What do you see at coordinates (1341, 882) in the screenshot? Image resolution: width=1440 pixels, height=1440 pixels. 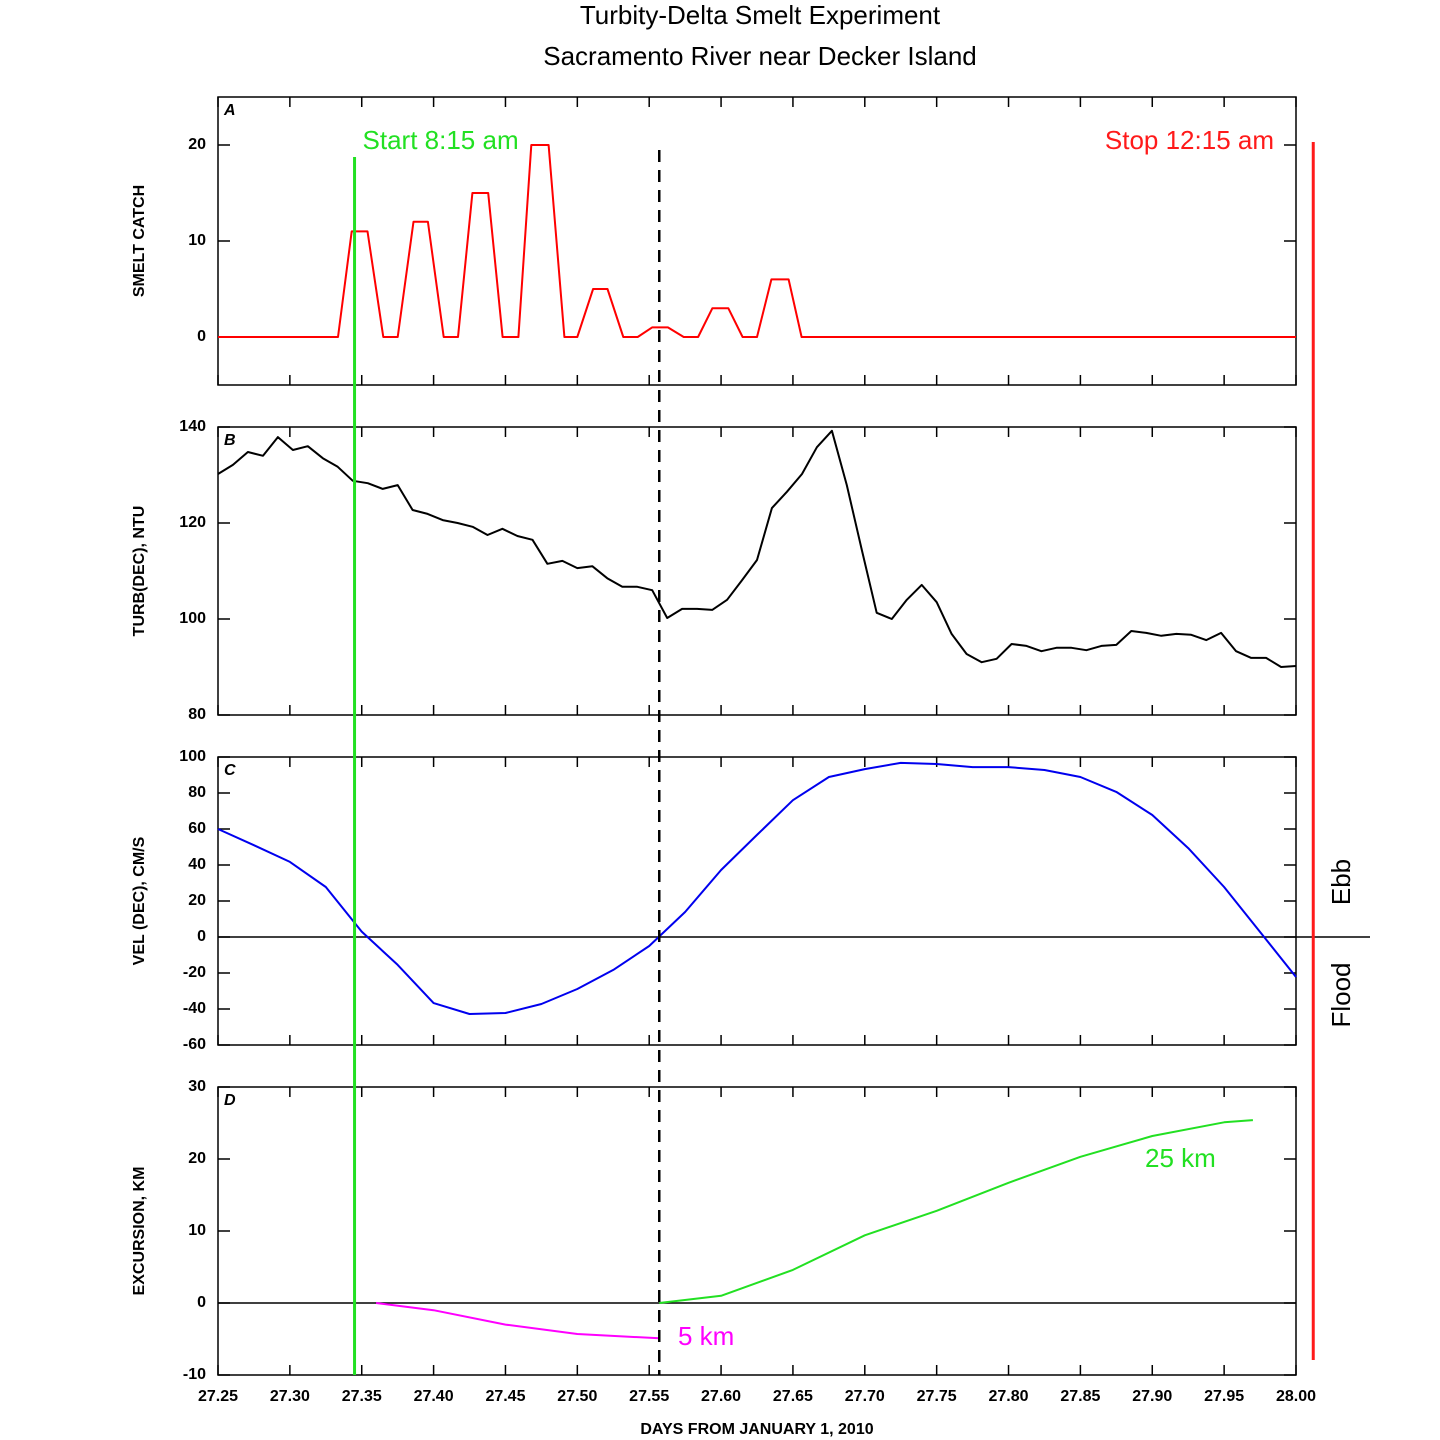 I see `annotation: Ebb` at bounding box center [1341, 882].